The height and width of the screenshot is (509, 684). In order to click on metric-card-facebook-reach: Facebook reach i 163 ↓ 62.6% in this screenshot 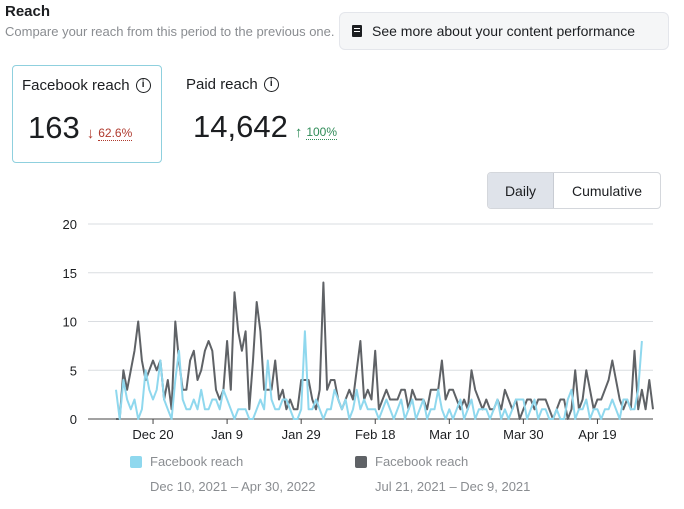, I will do `click(87, 114)`.